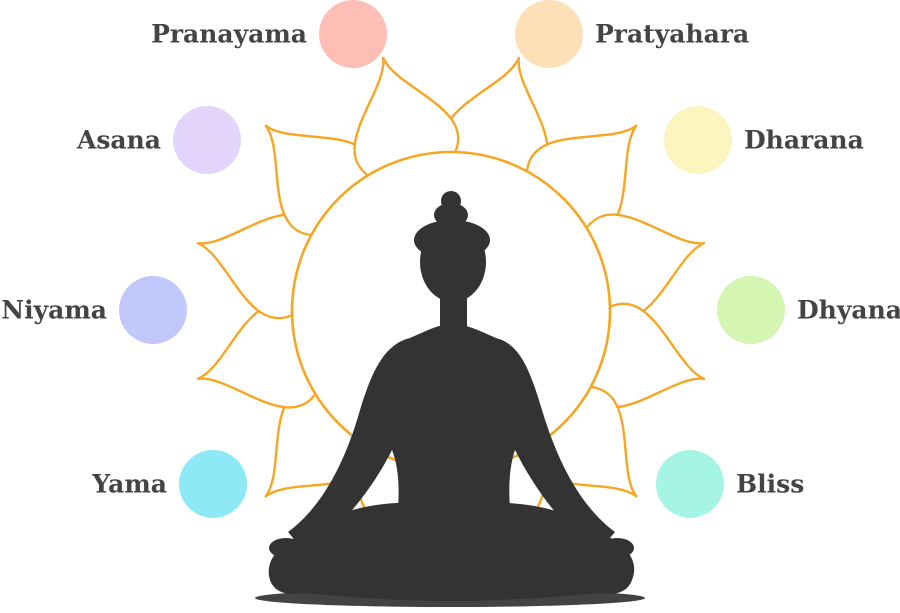 The image size is (900, 613). What do you see at coordinates (286, 548) in the screenshot?
I see `left-hand` at bounding box center [286, 548].